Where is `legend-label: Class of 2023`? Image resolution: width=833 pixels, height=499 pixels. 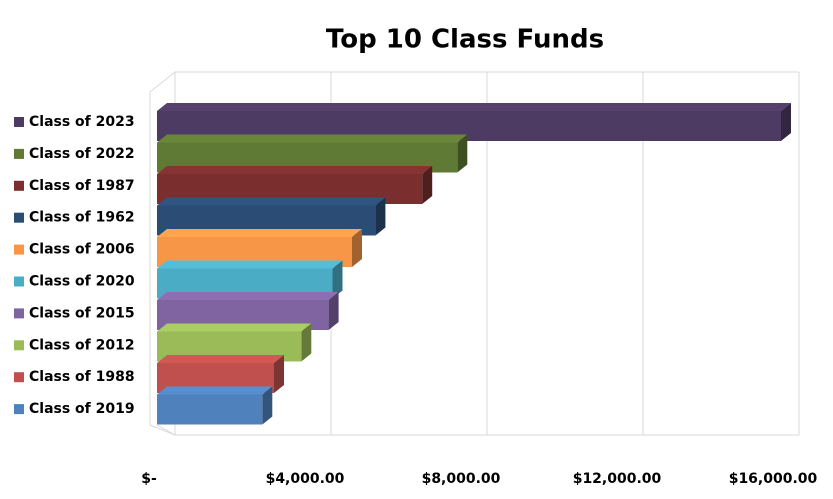
legend-label: Class of 2023 is located at coordinates (82, 122).